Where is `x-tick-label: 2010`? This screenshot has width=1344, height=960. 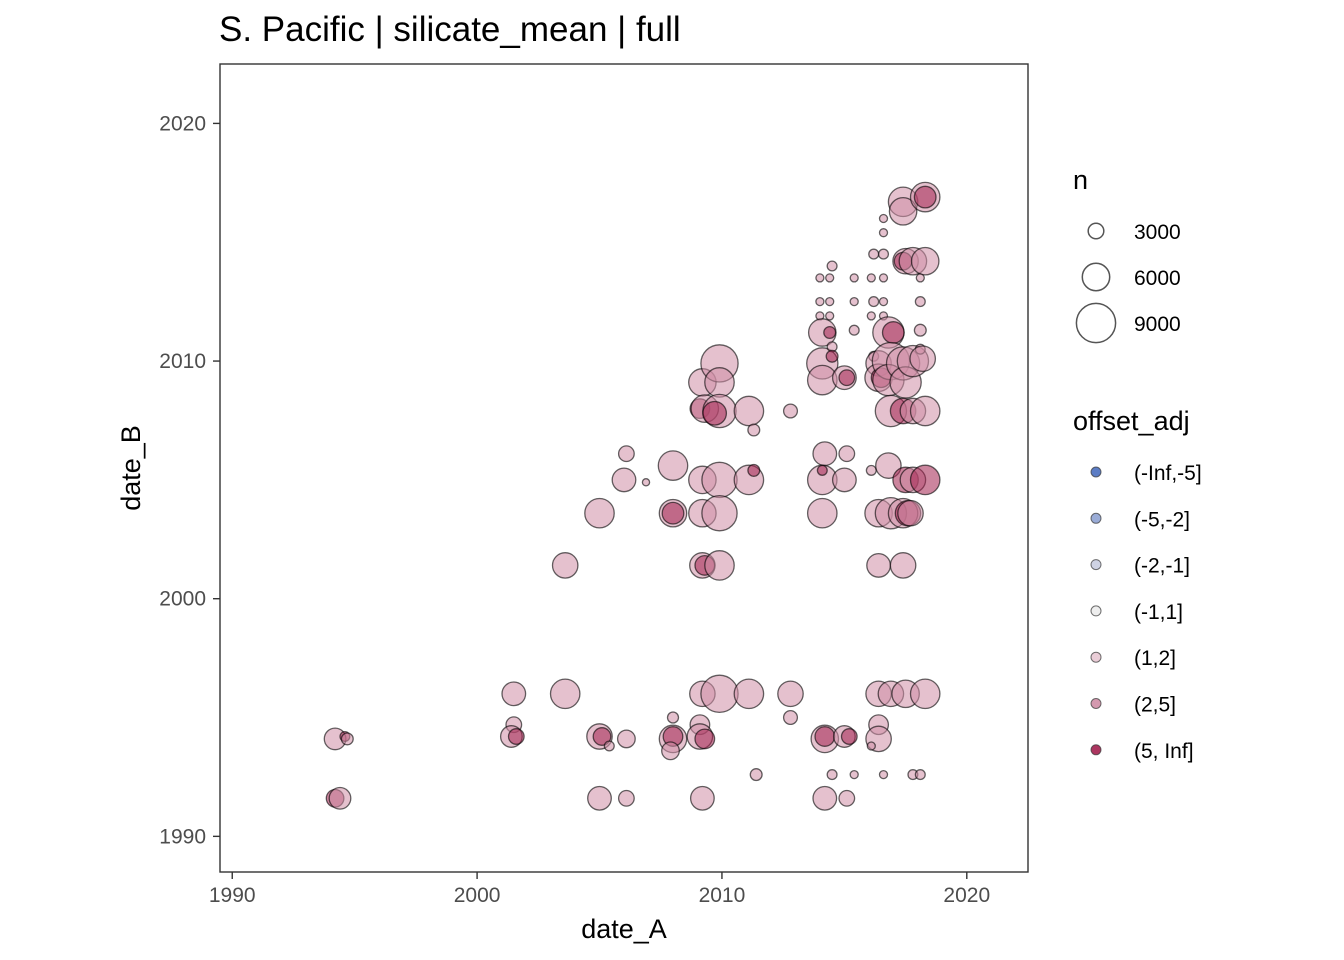 x-tick-label: 2010 is located at coordinates (722, 895).